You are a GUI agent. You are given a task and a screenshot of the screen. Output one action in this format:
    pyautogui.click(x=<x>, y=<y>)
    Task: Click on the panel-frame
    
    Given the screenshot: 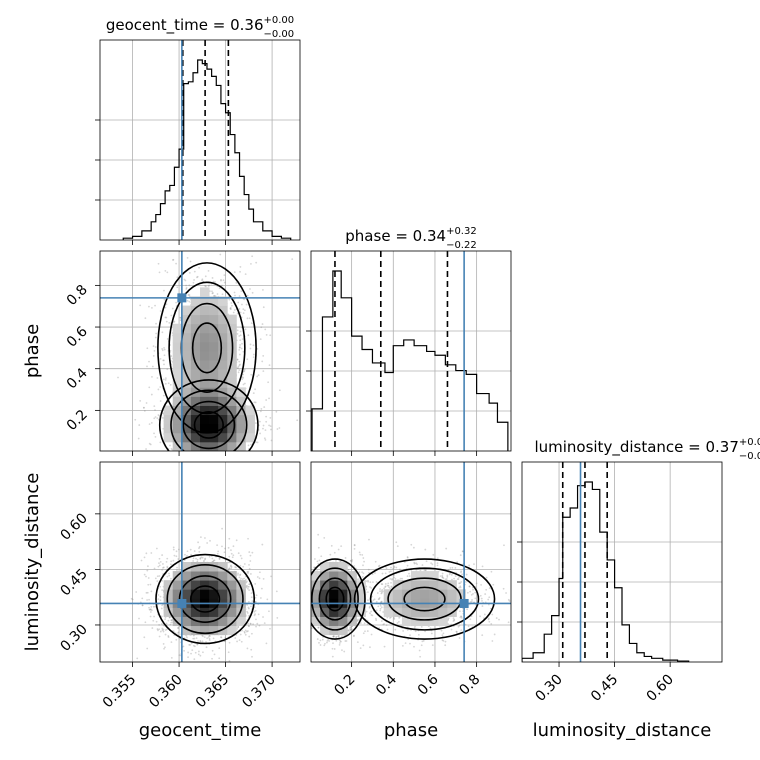 What is the action you would take?
    pyautogui.click(x=200, y=562)
    